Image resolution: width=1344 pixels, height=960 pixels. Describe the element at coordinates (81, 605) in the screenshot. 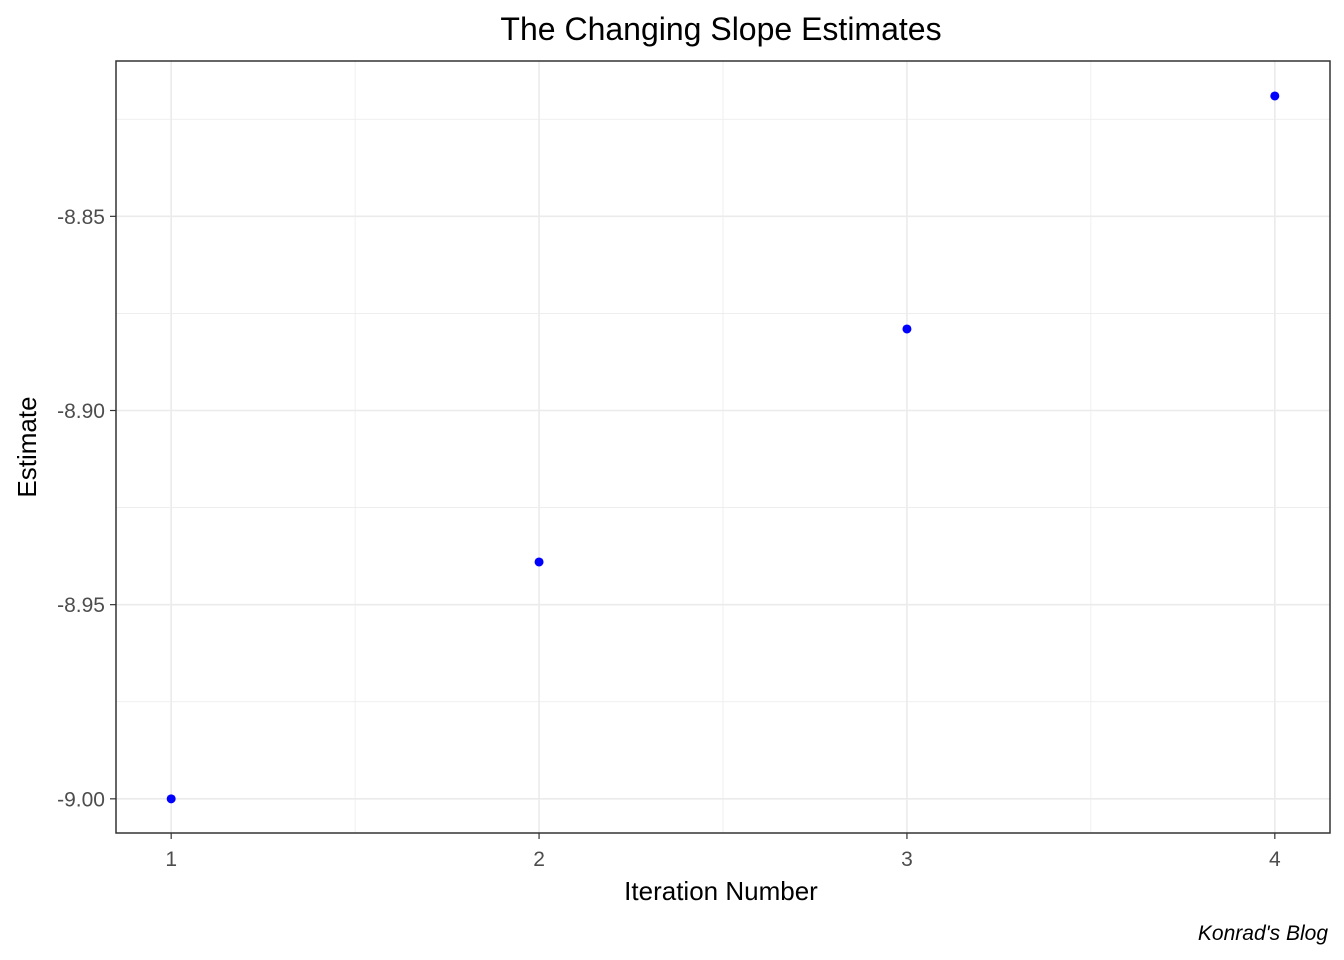

I see `y-tick-label: -8.95` at that location.